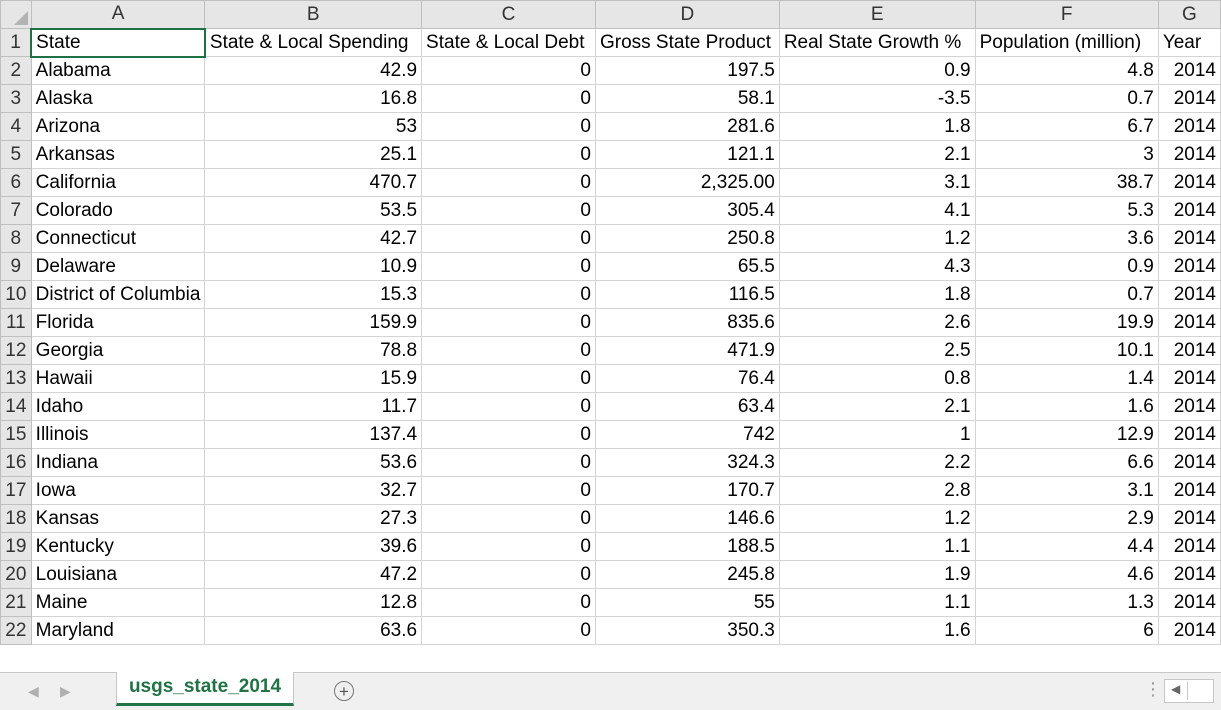  What do you see at coordinates (1066, 490) in the screenshot?
I see `cell-f17: 3.1` at bounding box center [1066, 490].